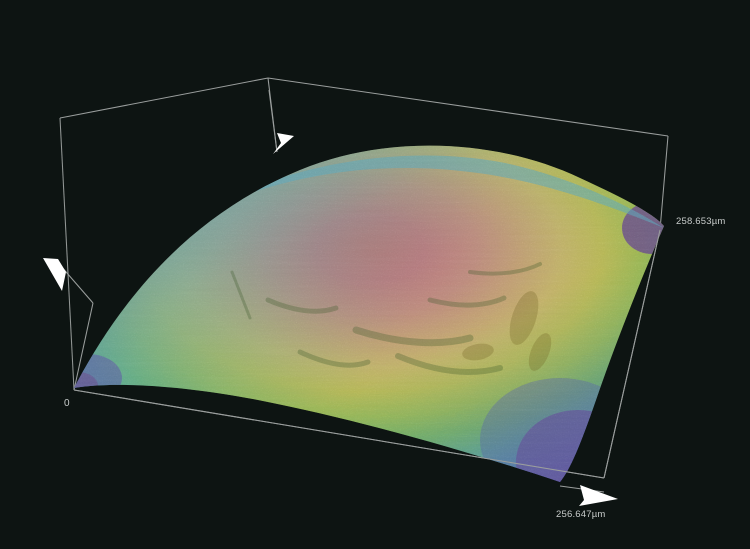  I want to click on box-edge-right-front-overlay, so click(632, 354).